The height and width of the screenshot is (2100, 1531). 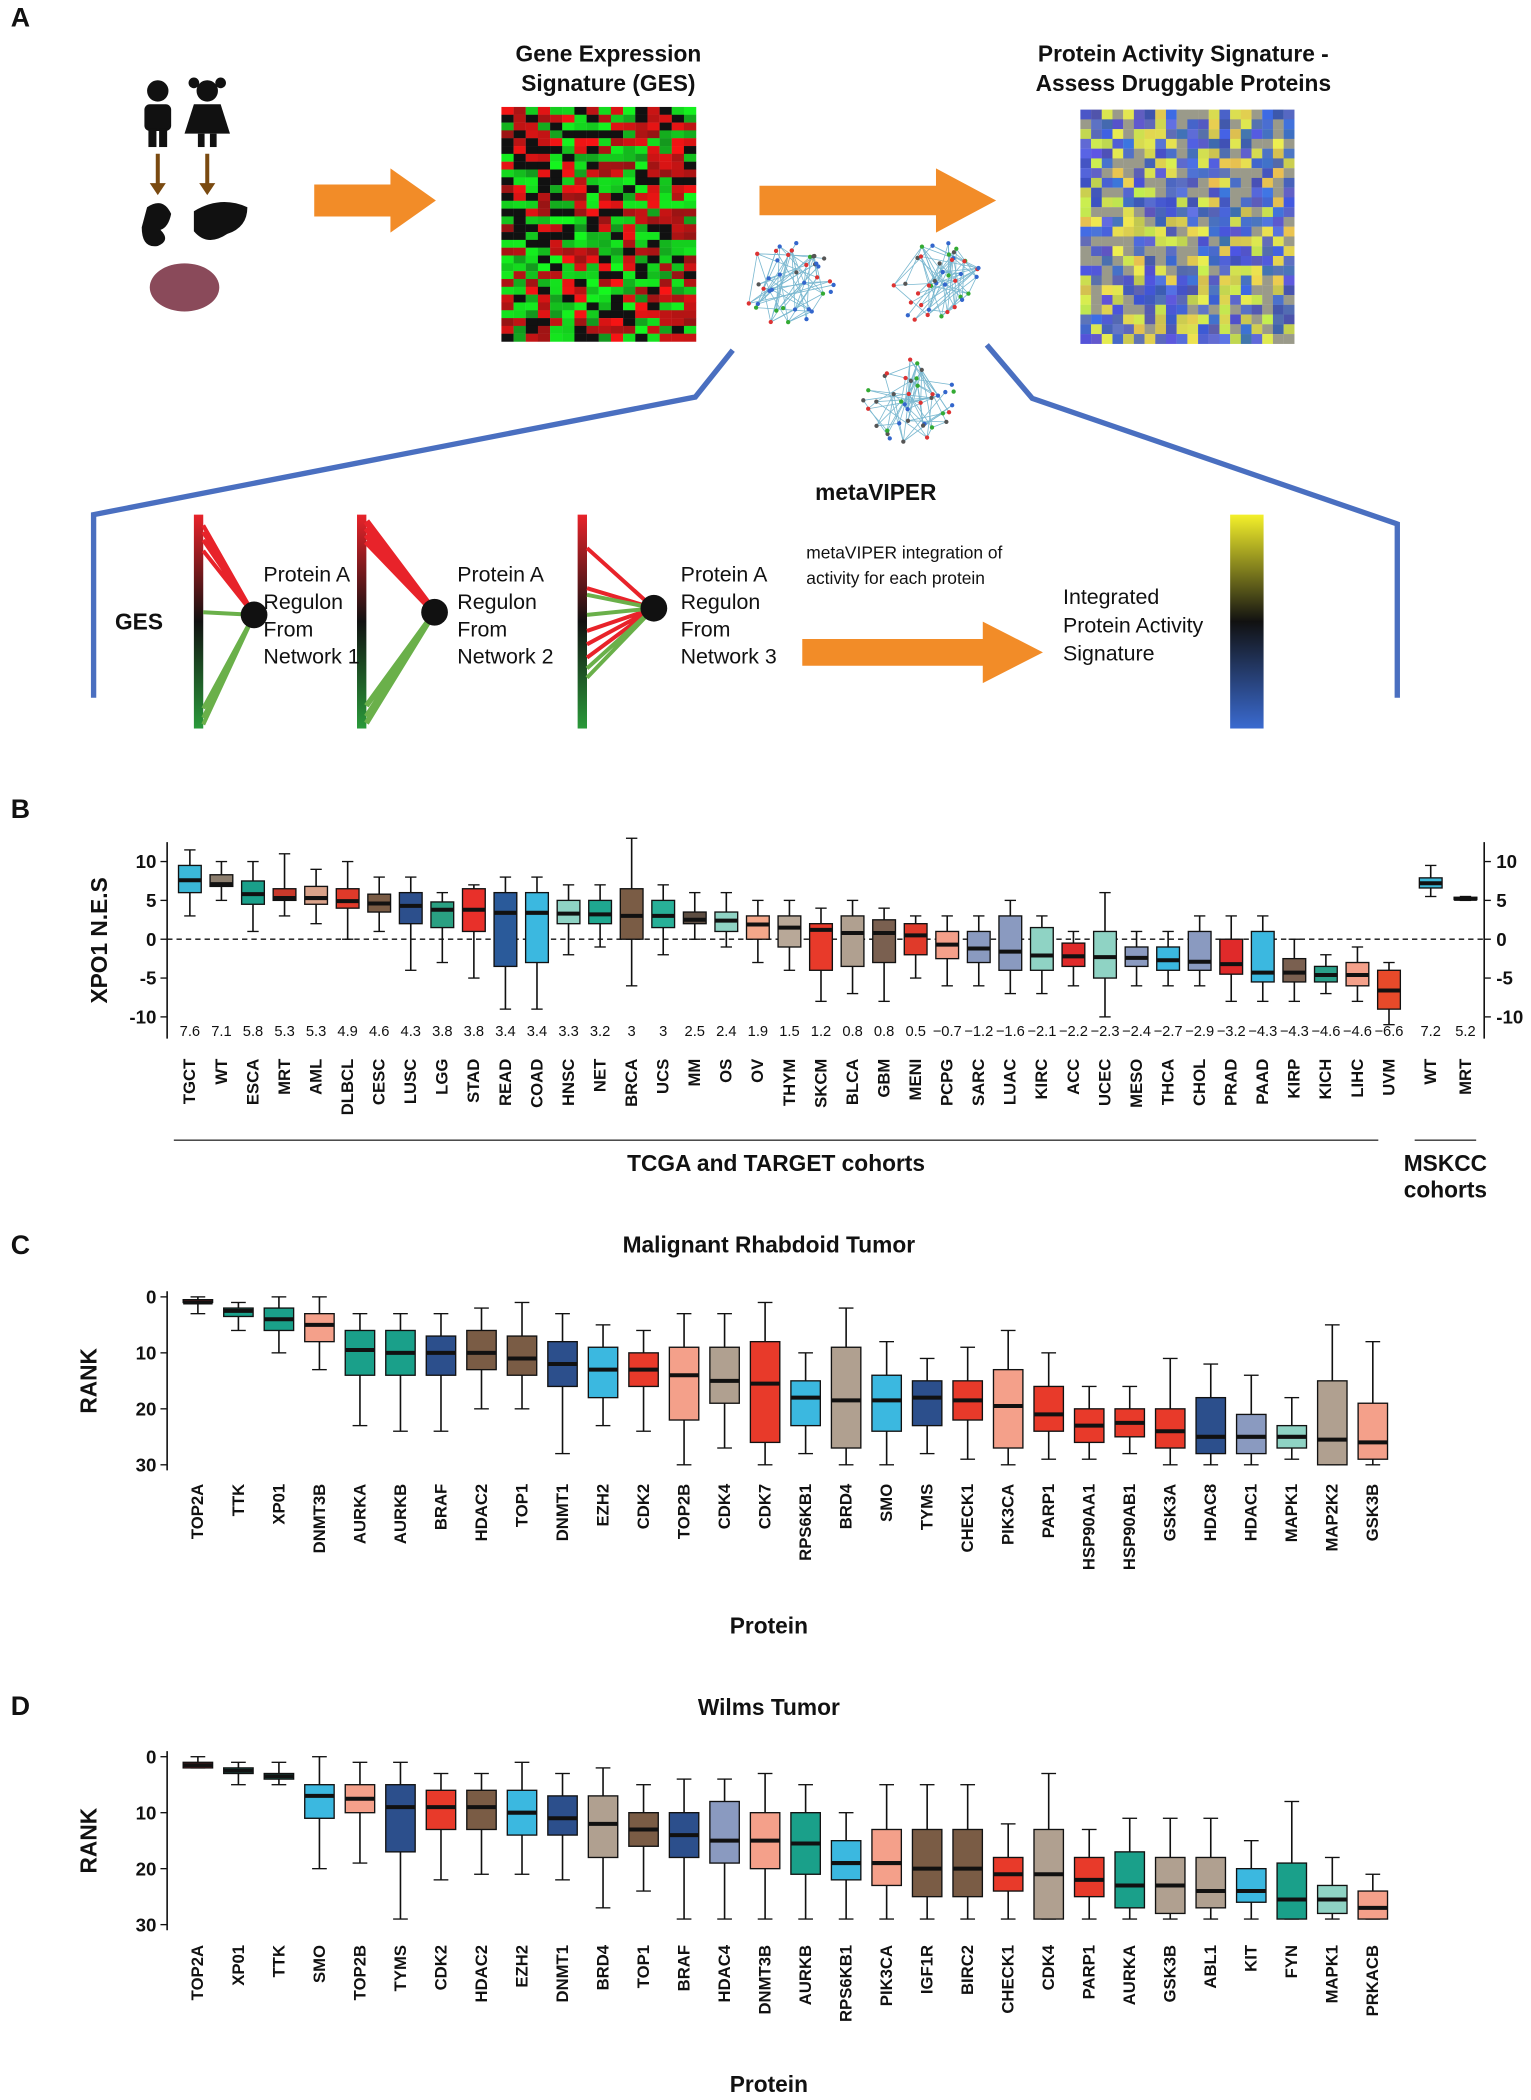 What do you see at coordinates (1111, 597) in the screenshot?
I see `integrated-label: Integrated` at bounding box center [1111, 597].